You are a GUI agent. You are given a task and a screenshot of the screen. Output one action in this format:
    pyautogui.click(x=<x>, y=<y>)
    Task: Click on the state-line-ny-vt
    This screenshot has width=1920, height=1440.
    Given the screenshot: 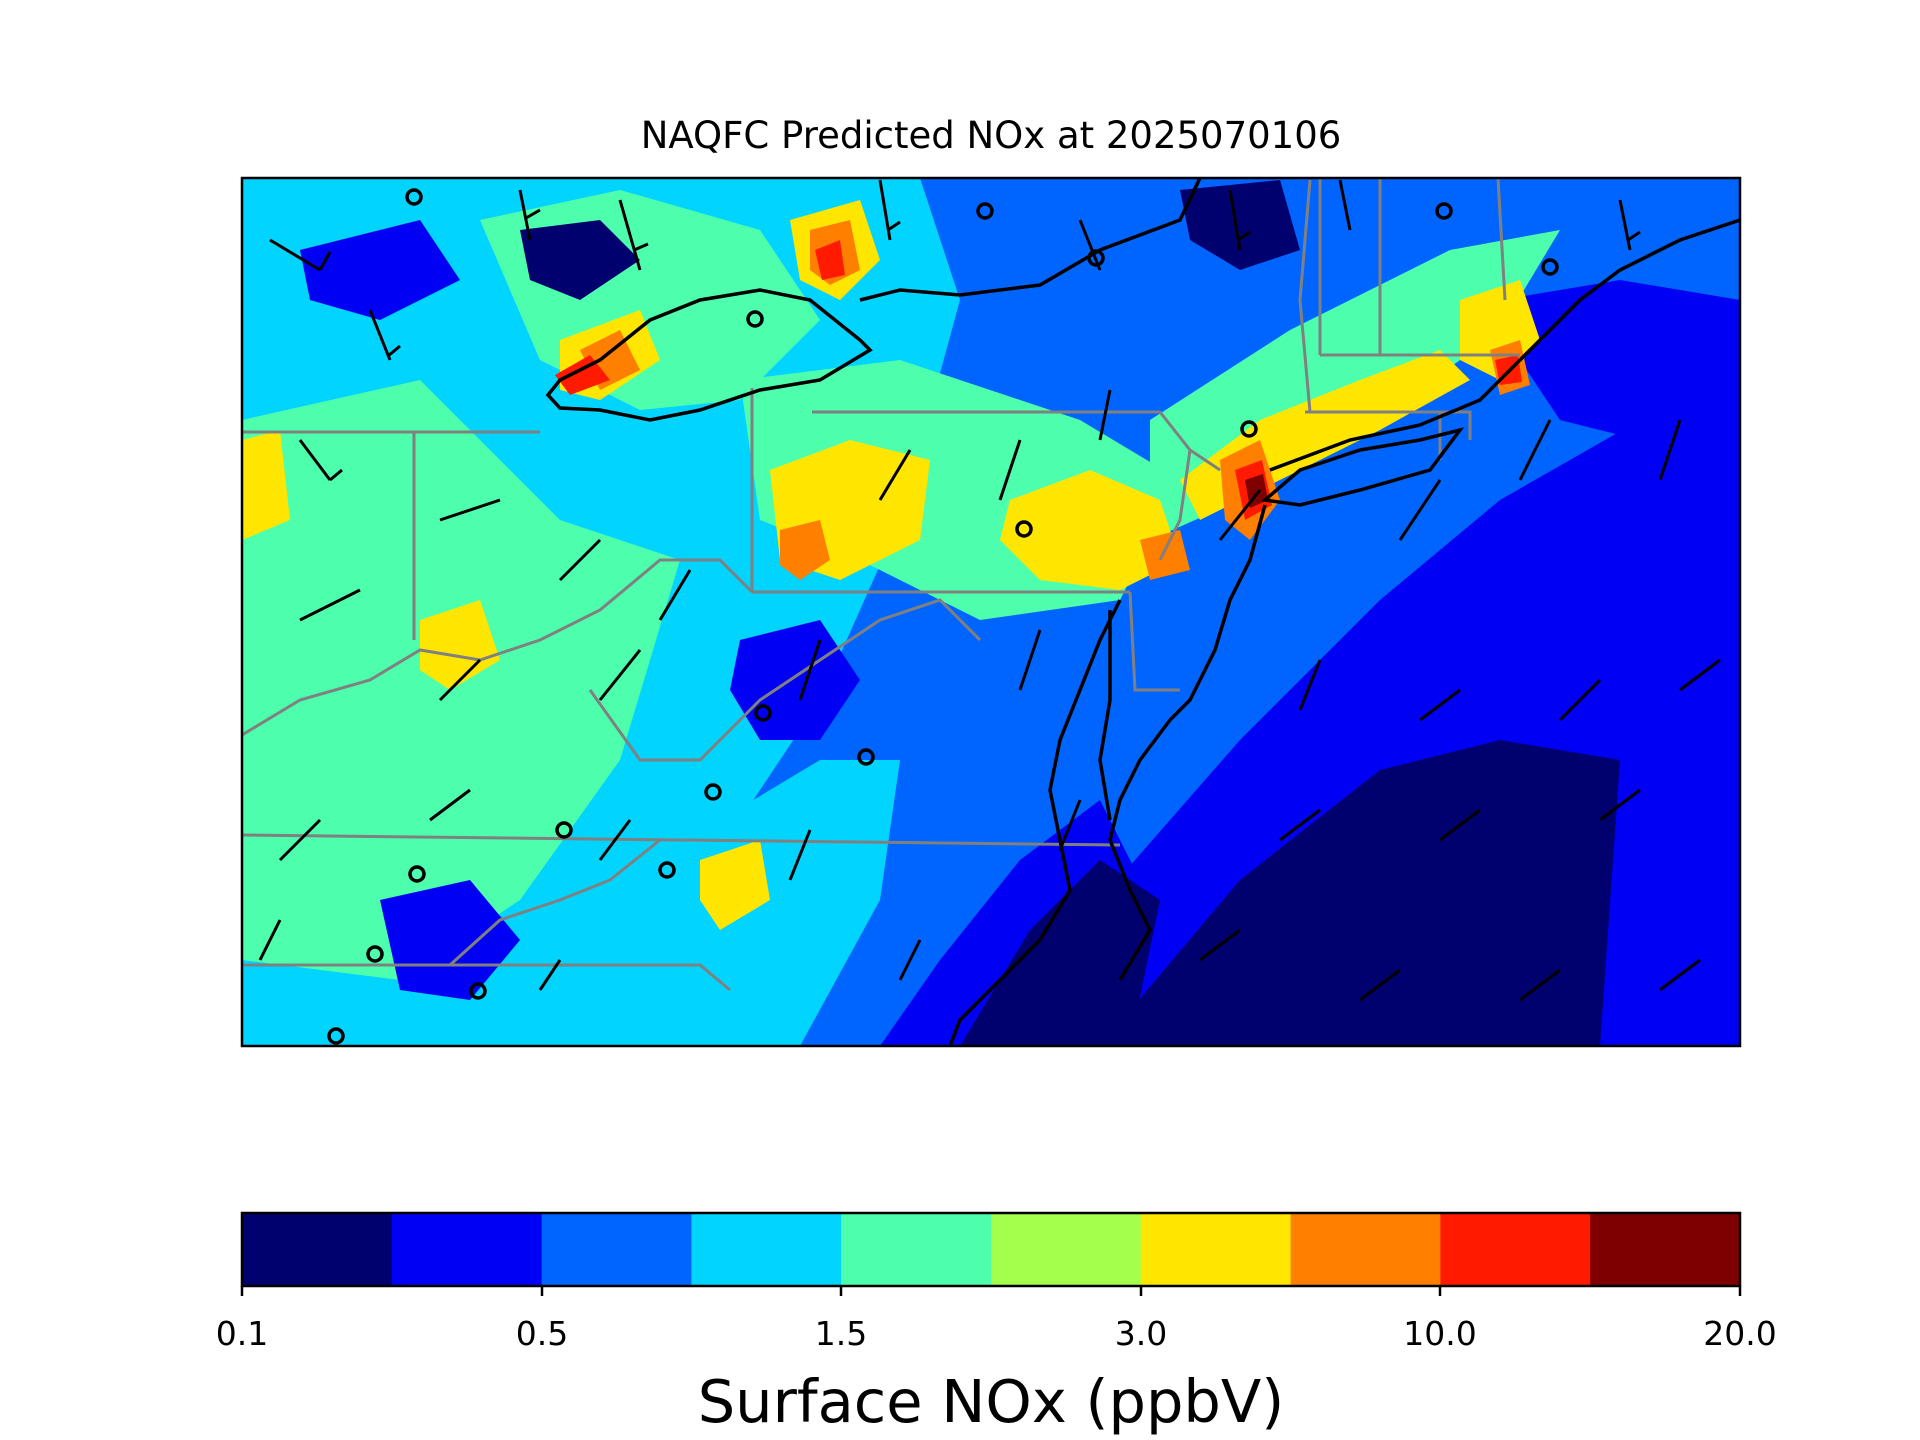 What is the action you would take?
    pyautogui.click(x=1305, y=296)
    